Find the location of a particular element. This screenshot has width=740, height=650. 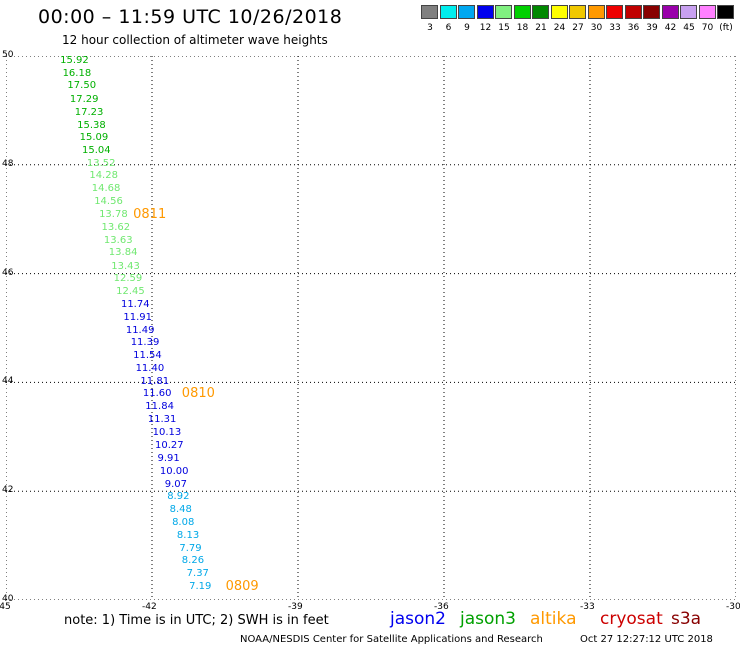

wave-height-value: 8.26 is located at coordinates (193, 561).